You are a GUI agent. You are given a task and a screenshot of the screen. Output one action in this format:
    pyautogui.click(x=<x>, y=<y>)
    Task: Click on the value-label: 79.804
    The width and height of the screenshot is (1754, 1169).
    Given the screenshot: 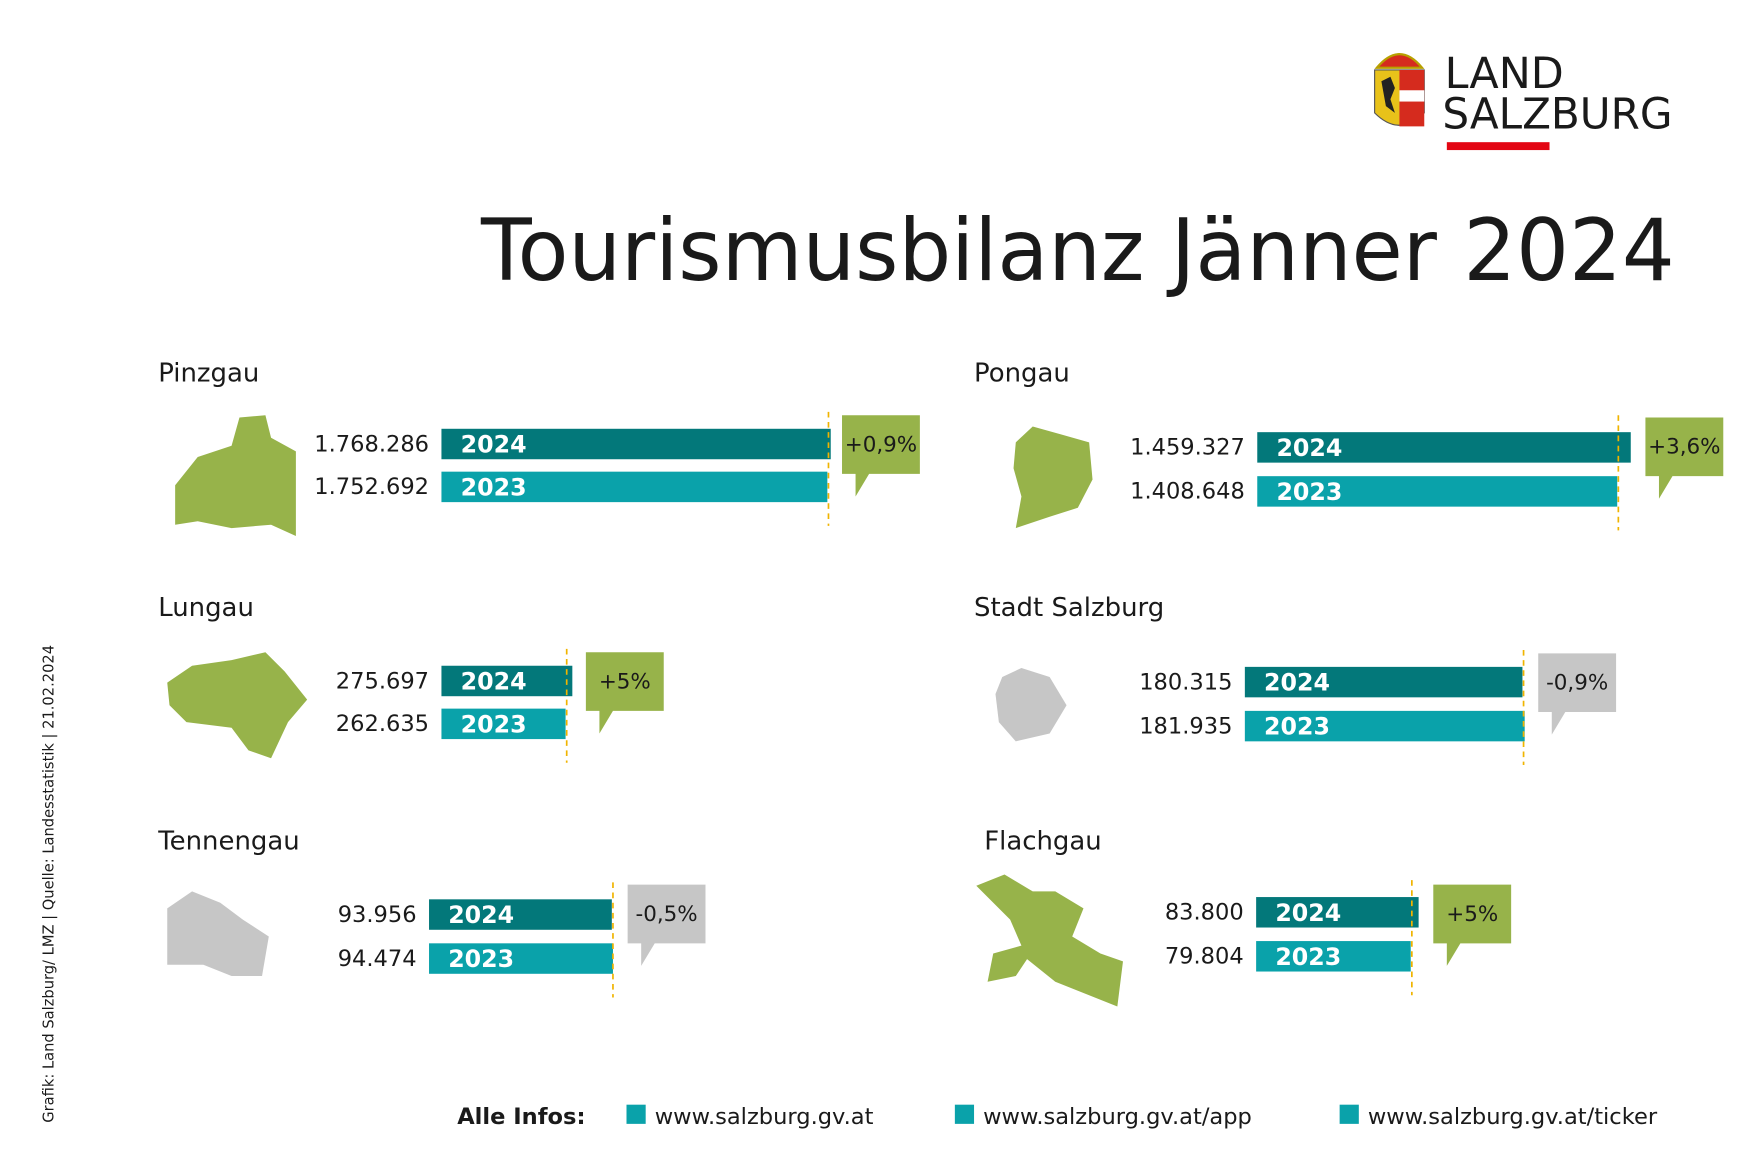 What is the action you would take?
    pyautogui.click(x=1204, y=957)
    